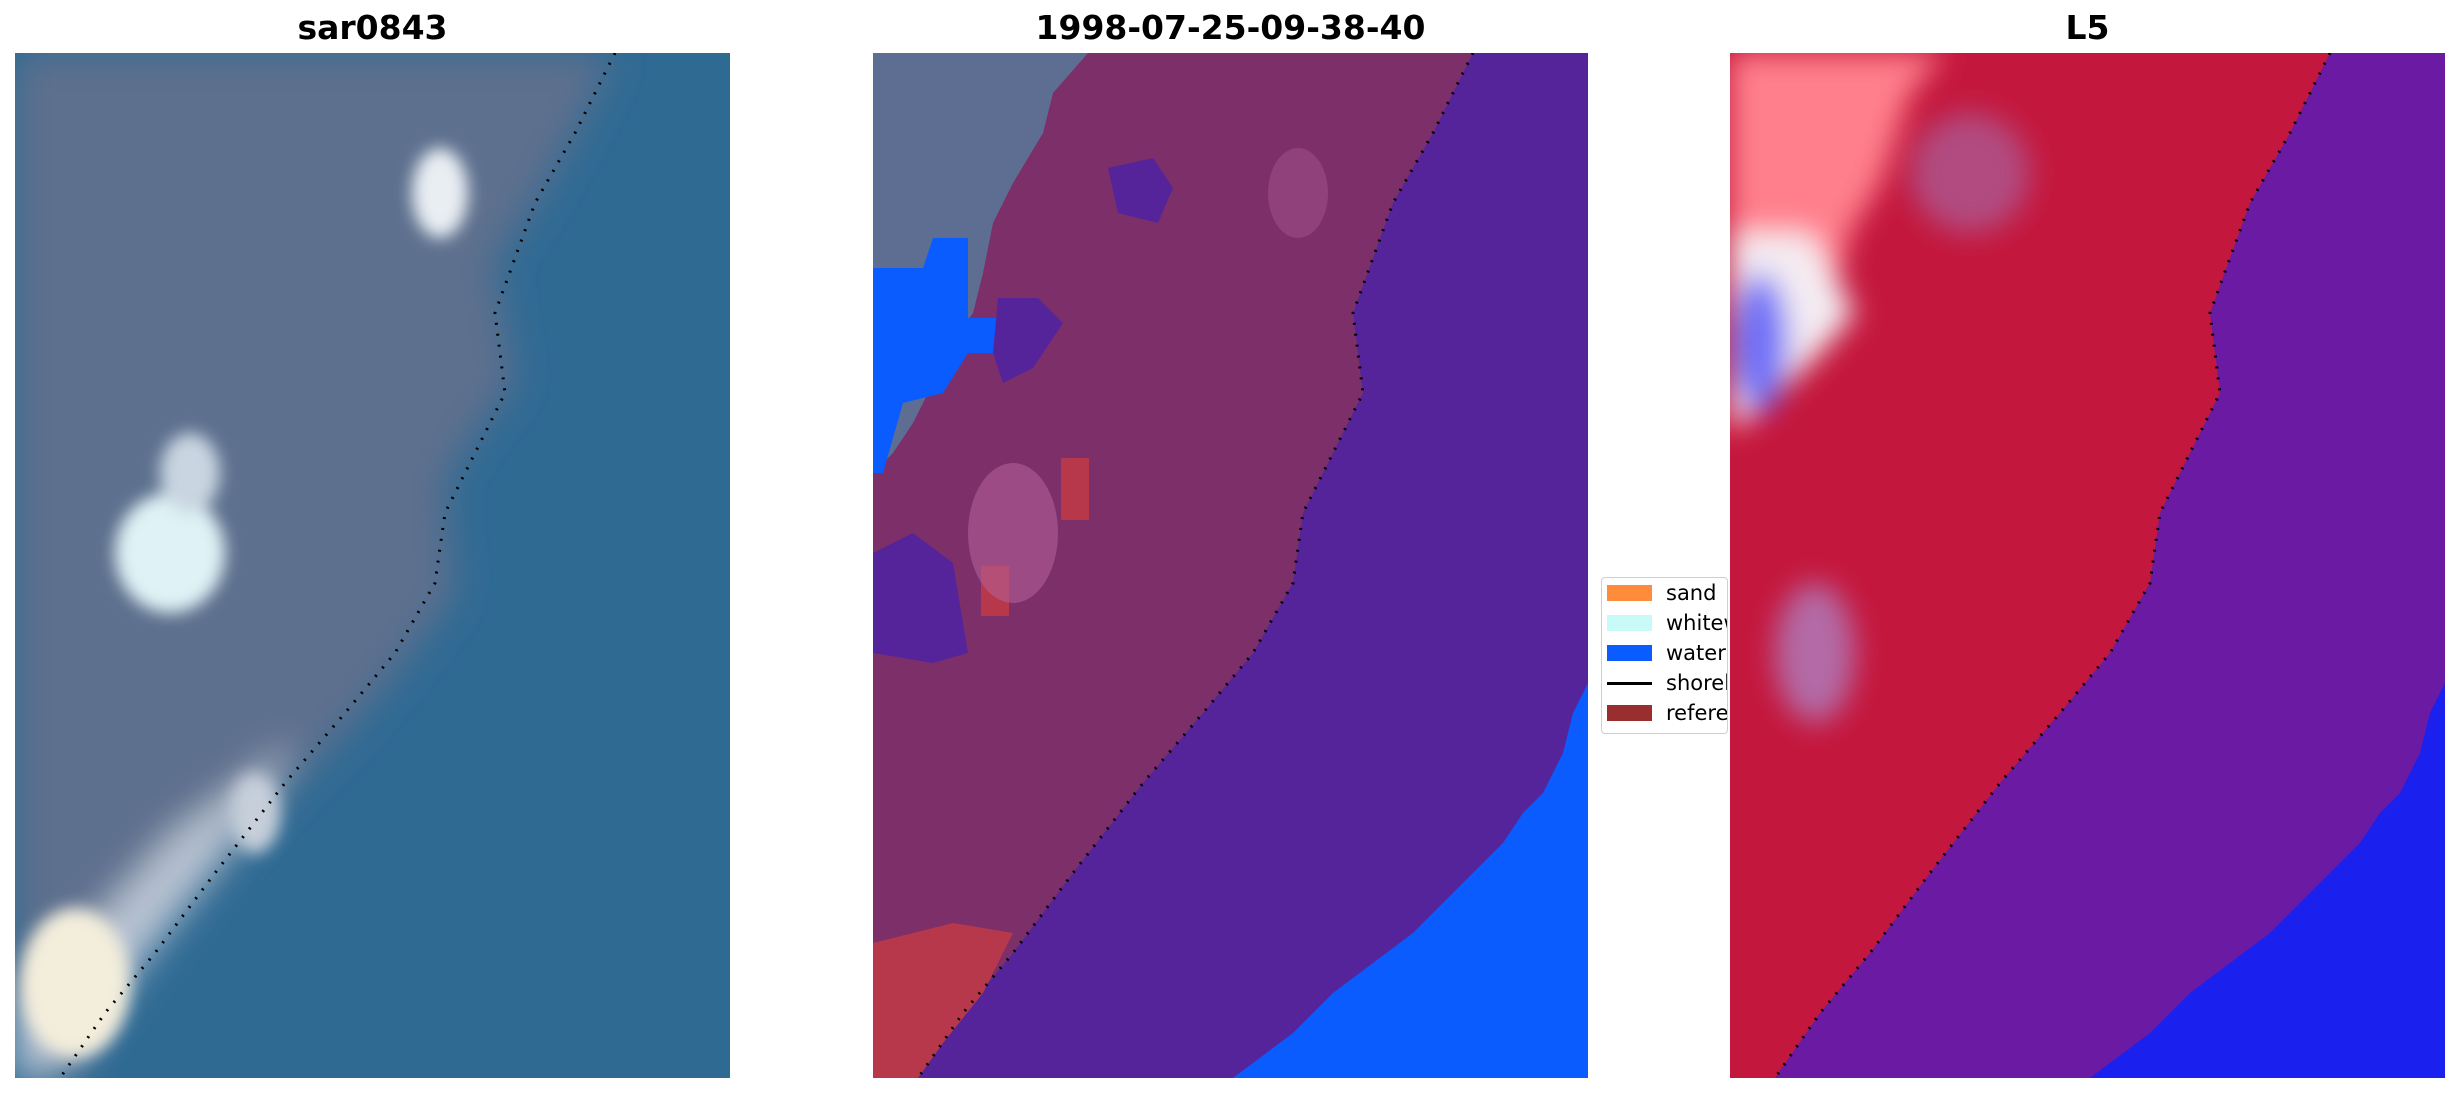 This screenshot has height=1093, width=2460. I want to click on index-blue-region, so click(2267, 880).